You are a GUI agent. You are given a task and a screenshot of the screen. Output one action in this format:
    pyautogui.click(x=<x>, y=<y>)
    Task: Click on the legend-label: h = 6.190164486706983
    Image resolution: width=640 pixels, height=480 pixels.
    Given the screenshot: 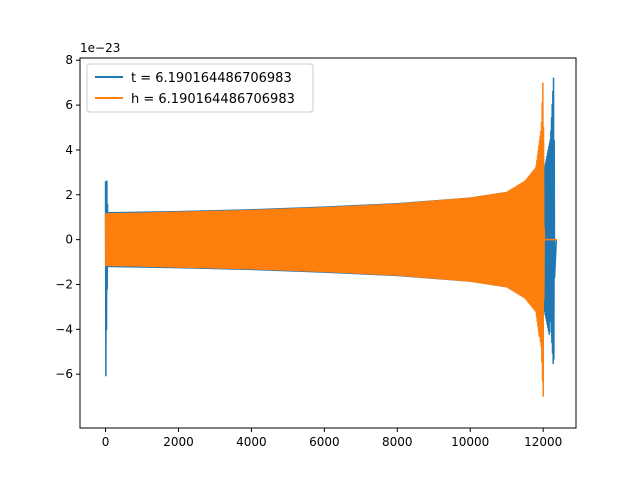 What is the action you would take?
    pyautogui.click(x=213, y=99)
    